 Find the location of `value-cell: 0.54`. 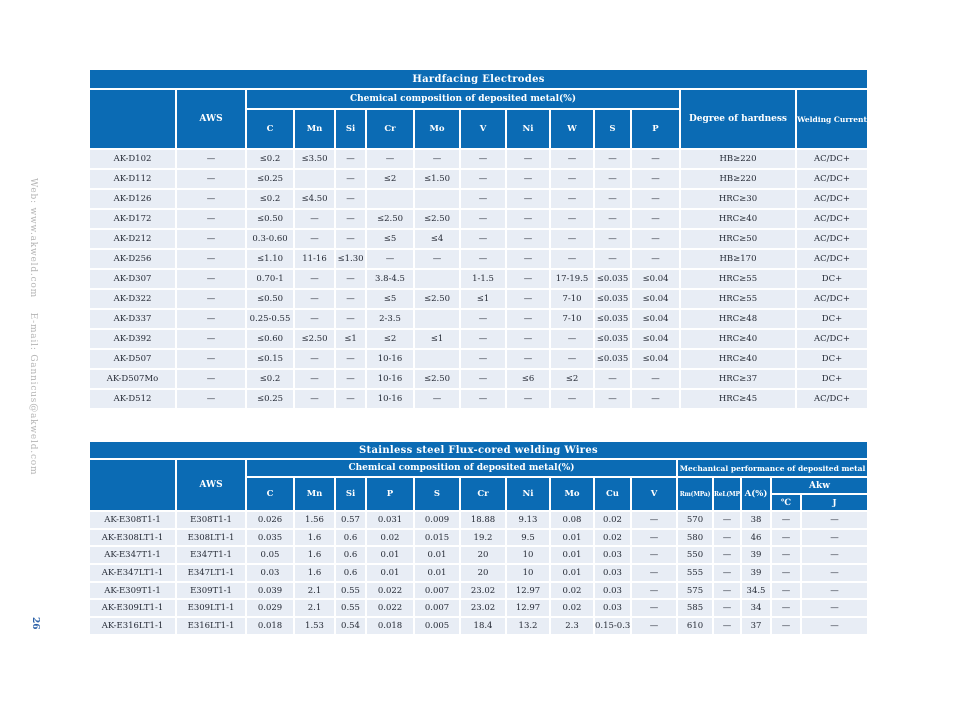

value-cell: 0.54 is located at coordinates (350, 626).